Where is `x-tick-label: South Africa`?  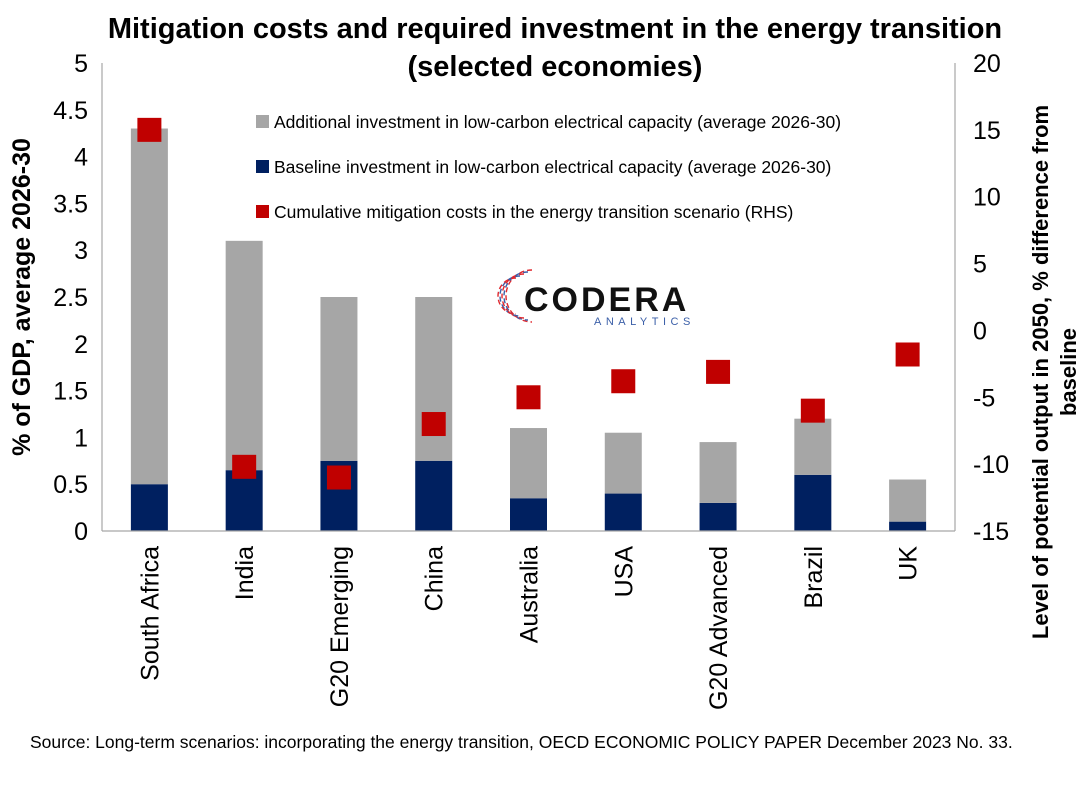
x-tick-label: South Africa is located at coordinates (150, 613).